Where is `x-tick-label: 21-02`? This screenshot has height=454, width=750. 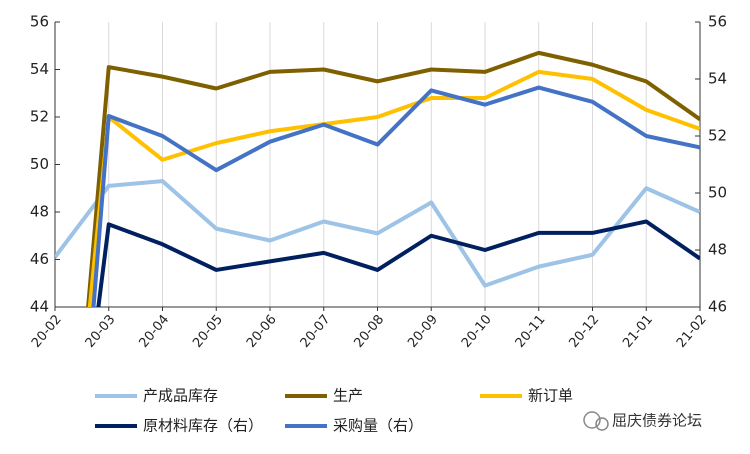
x-tick-label: 21-02 is located at coordinates (692, 331).